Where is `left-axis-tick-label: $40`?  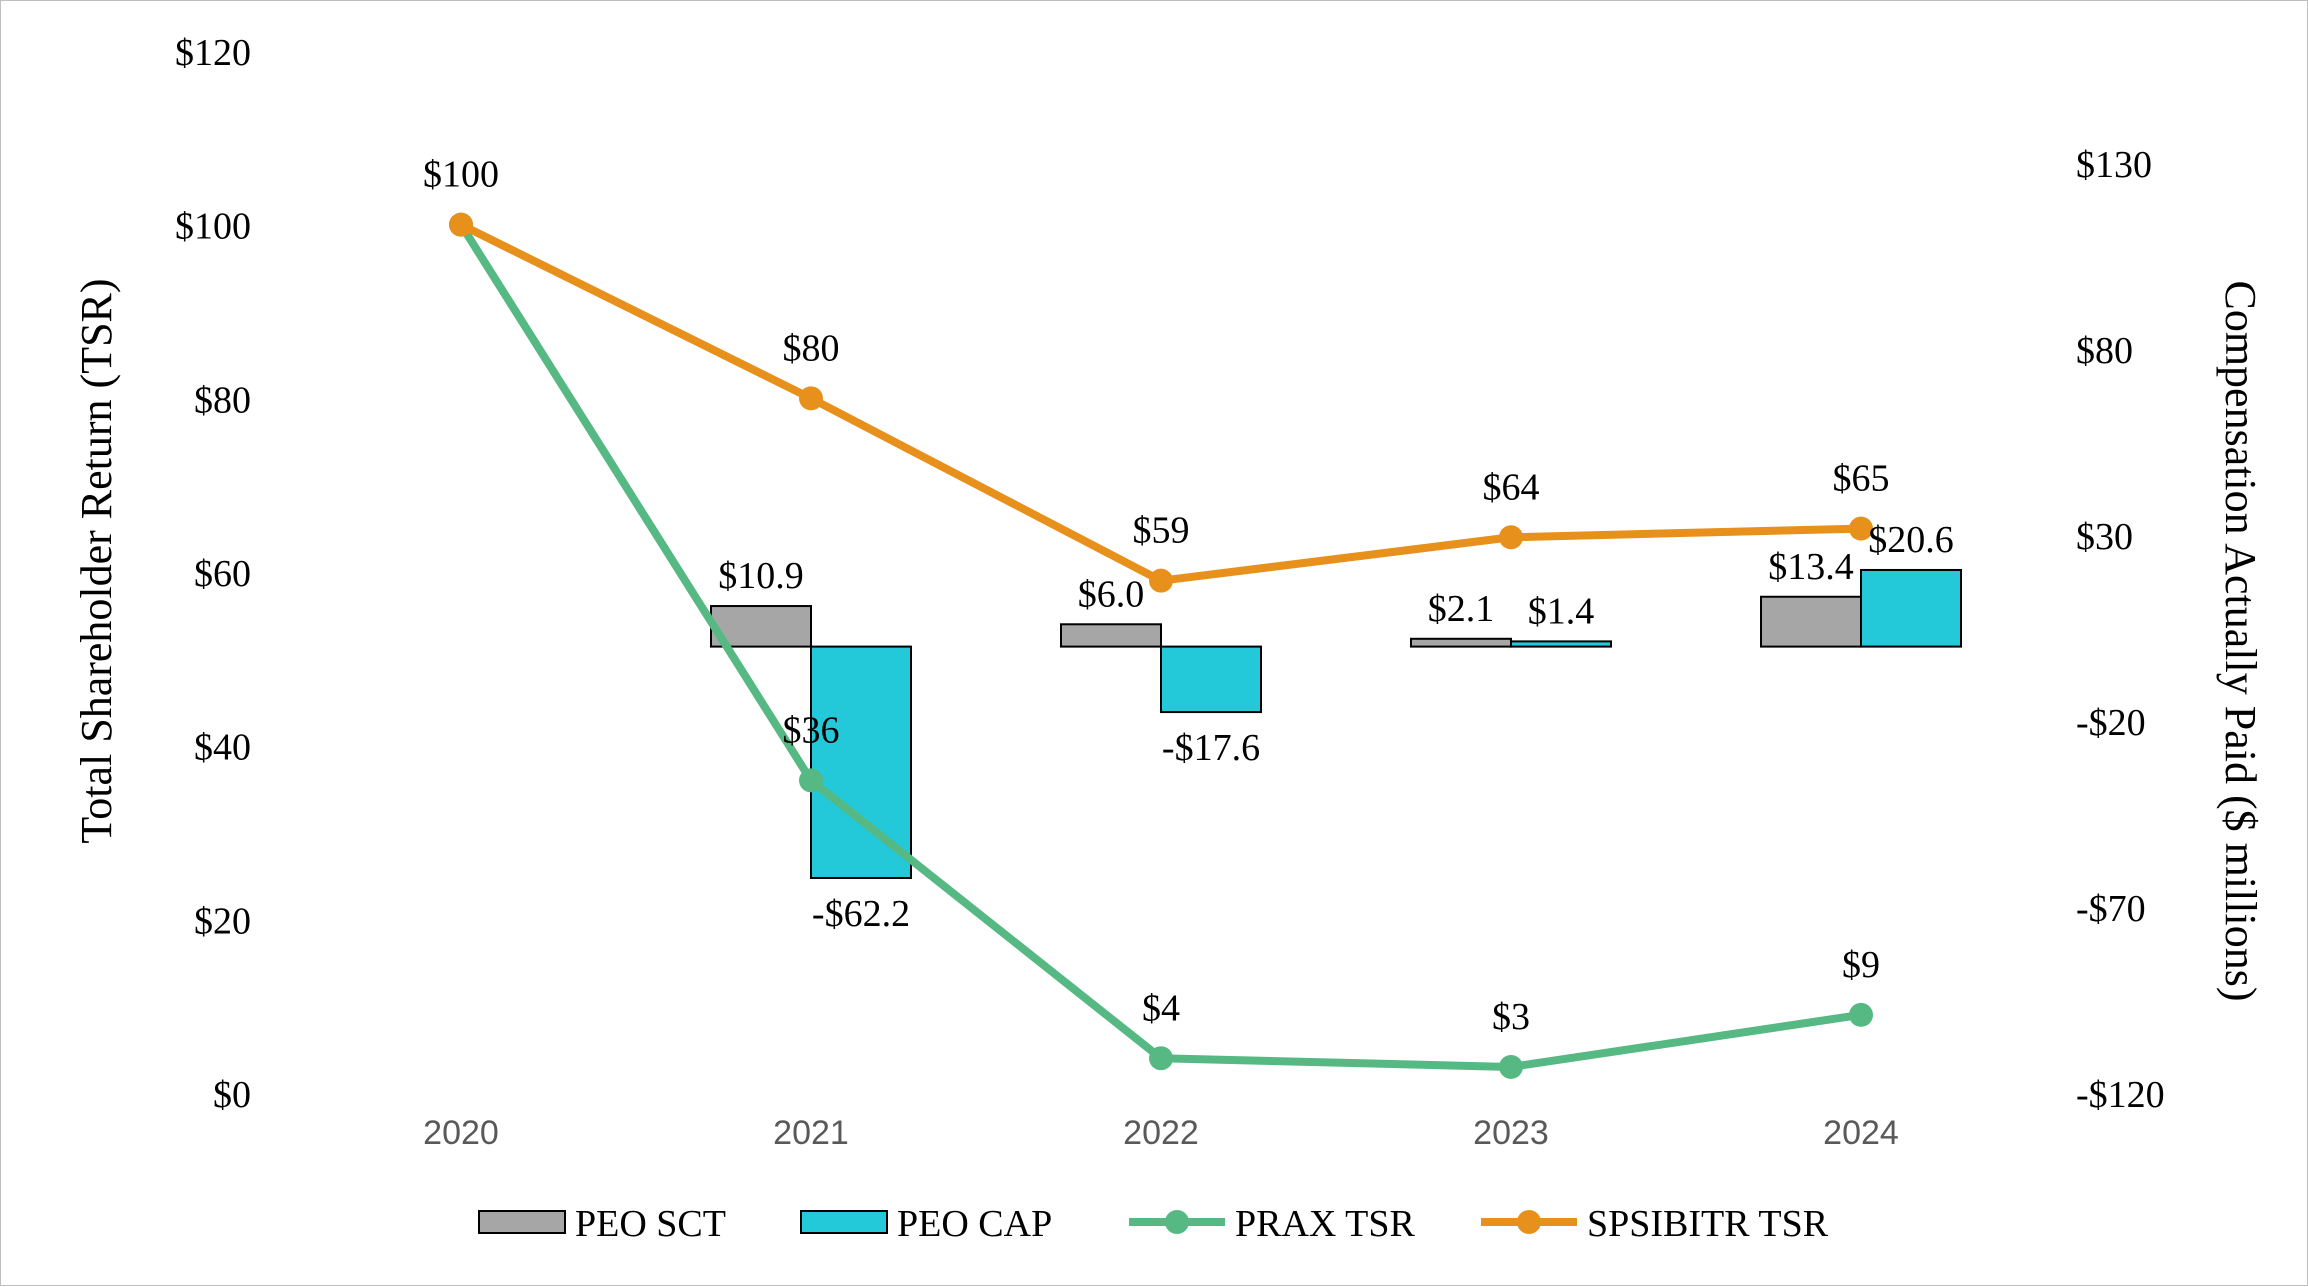 left-axis-tick-label: $40 is located at coordinates (222, 748).